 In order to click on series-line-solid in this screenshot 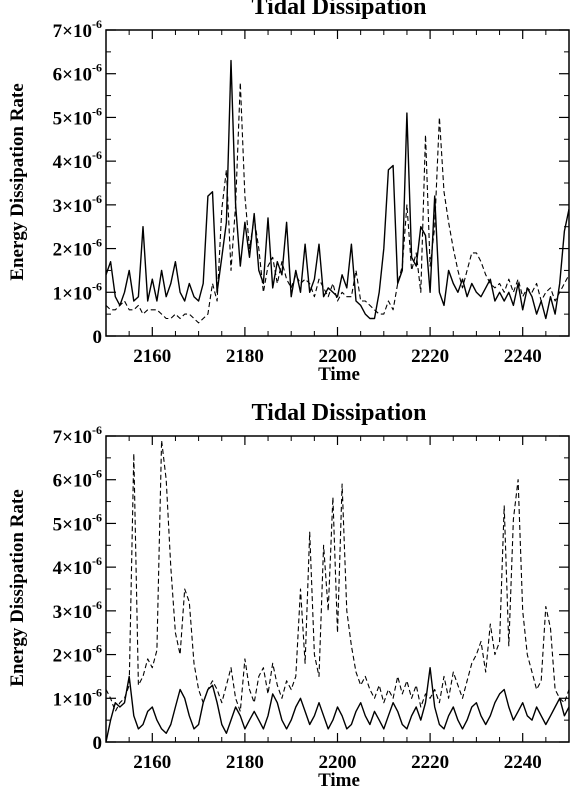, I will do `click(337, 704)`.